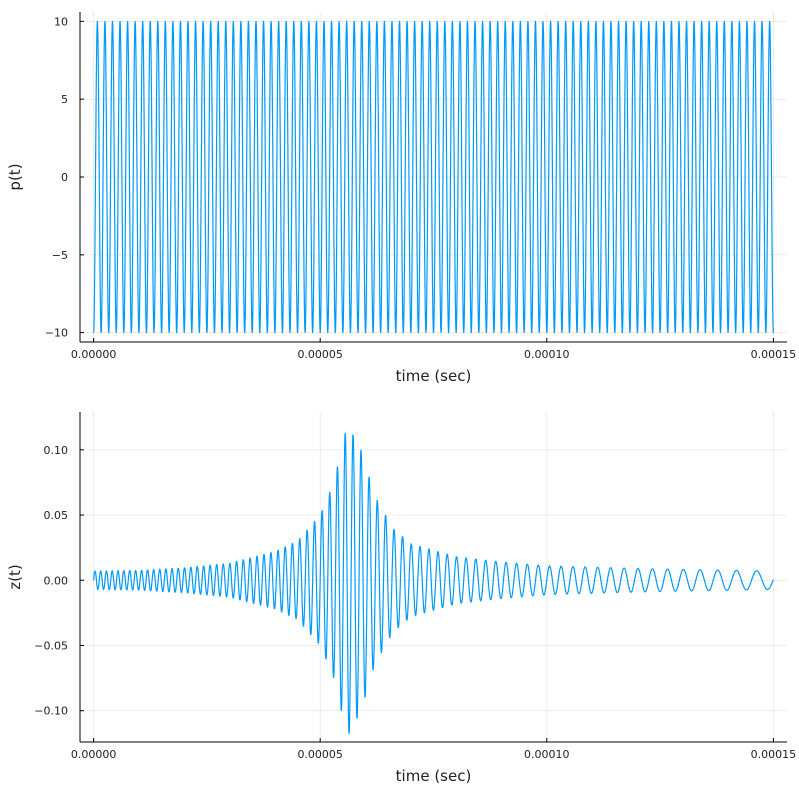 The height and width of the screenshot is (800, 799). What do you see at coordinates (434, 776) in the screenshot?
I see `z-x-axis-label: time (sec)` at bounding box center [434, 776].